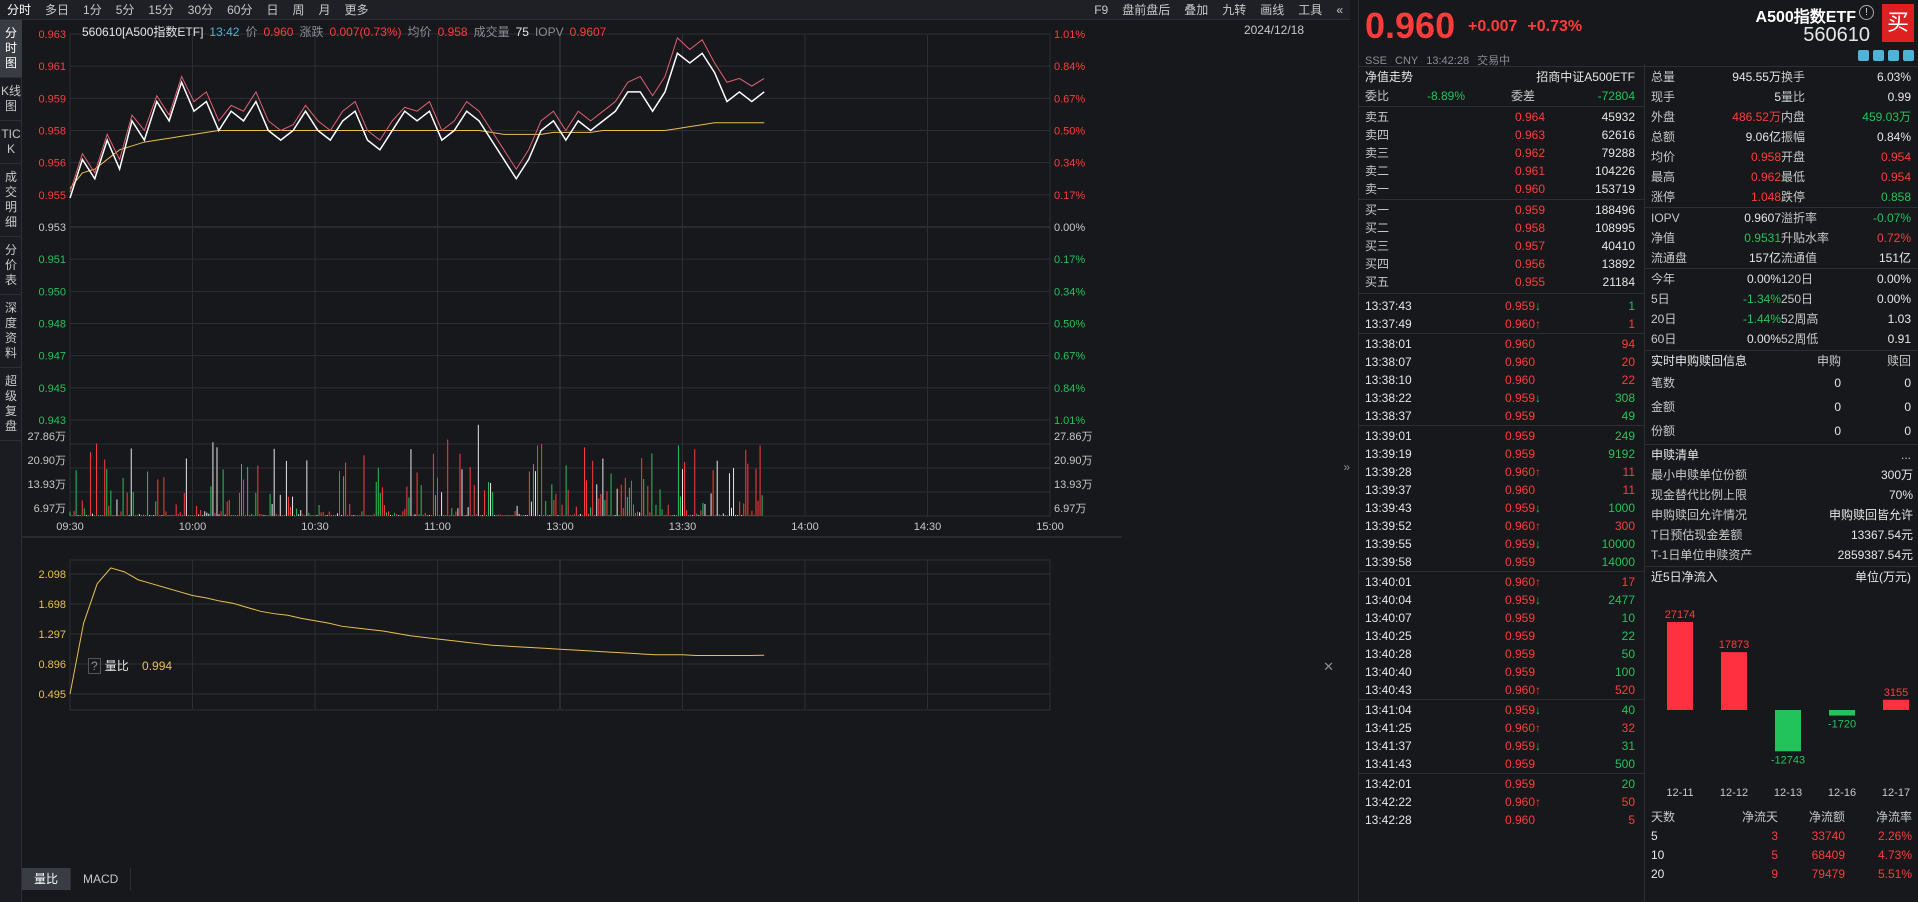 This screenshot has height=902, width=1918. I want to click on stat-value-2: 1.03, so click(1899, 319).